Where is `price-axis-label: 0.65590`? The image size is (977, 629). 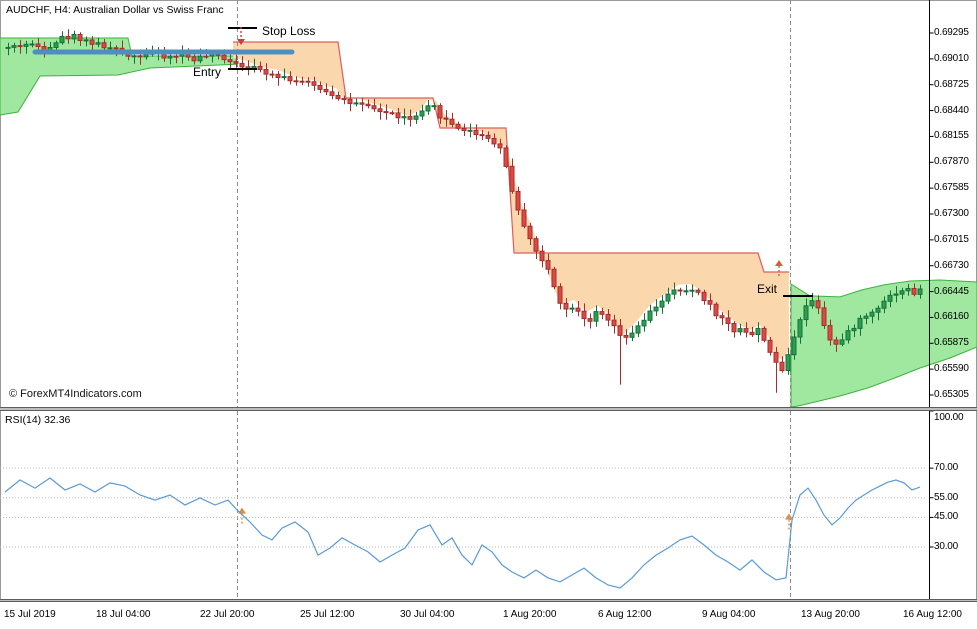 price-axis-label: 0.65590 is located at coordinates (951, 369).